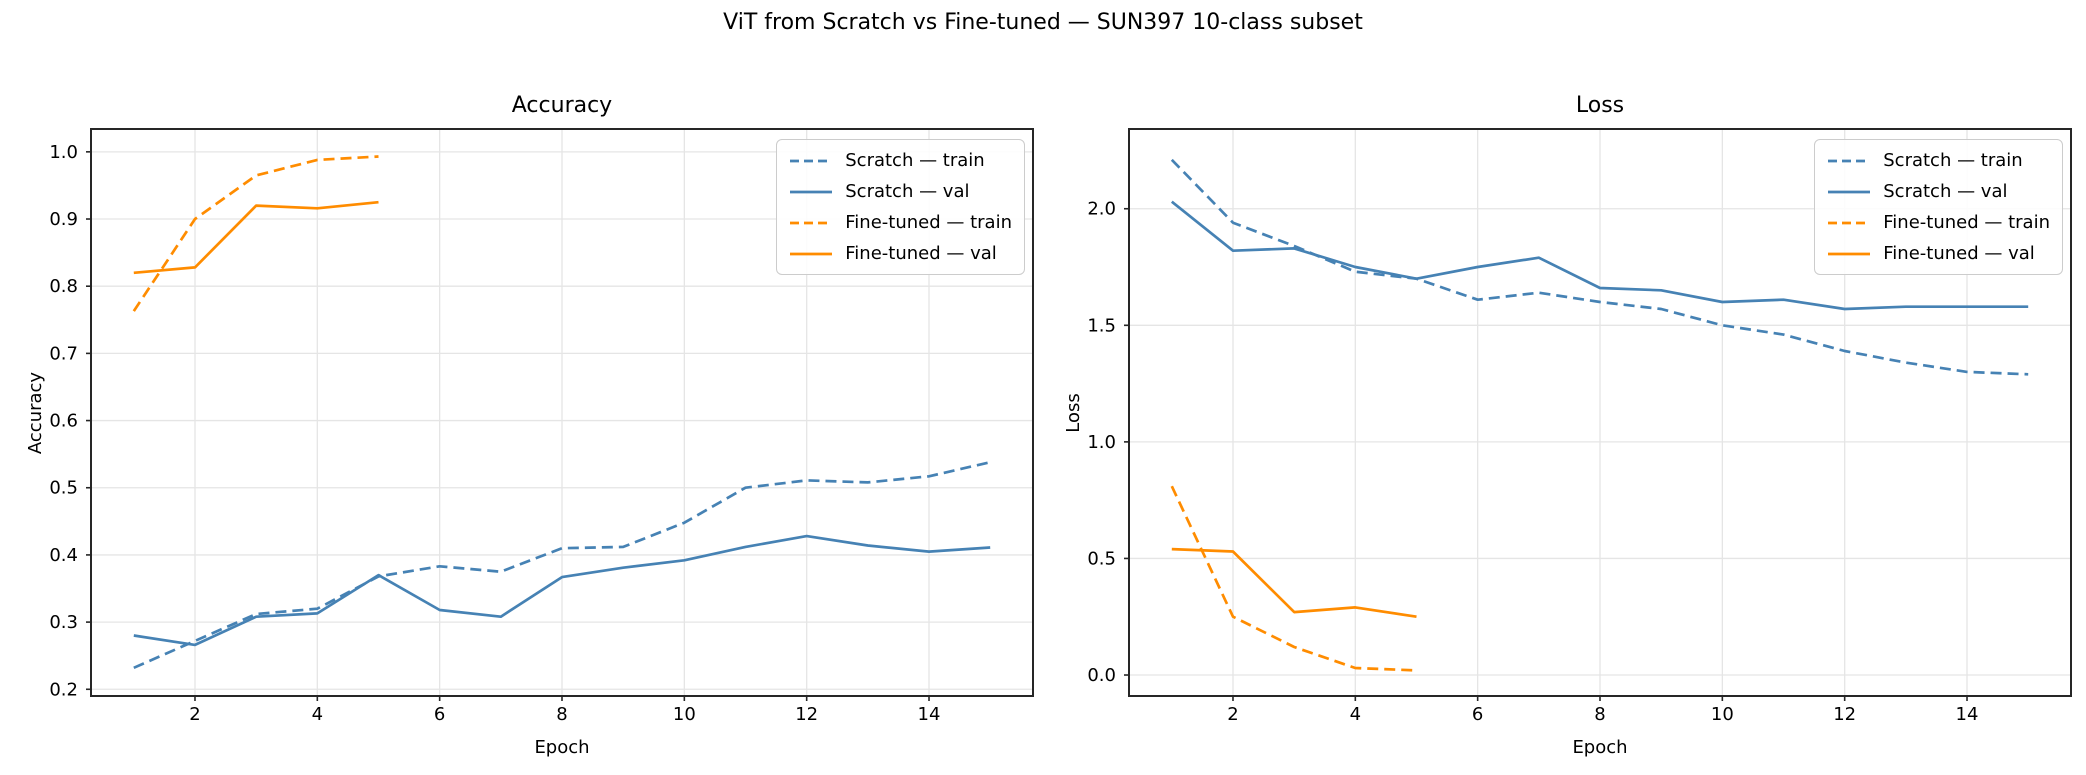 The width and height of the screenshot is (2086, 775). What do you see at coordinates (562, 590) in the screenshot?
I see `accuracy-scratch-val-line` at bounding box center [562, 590].